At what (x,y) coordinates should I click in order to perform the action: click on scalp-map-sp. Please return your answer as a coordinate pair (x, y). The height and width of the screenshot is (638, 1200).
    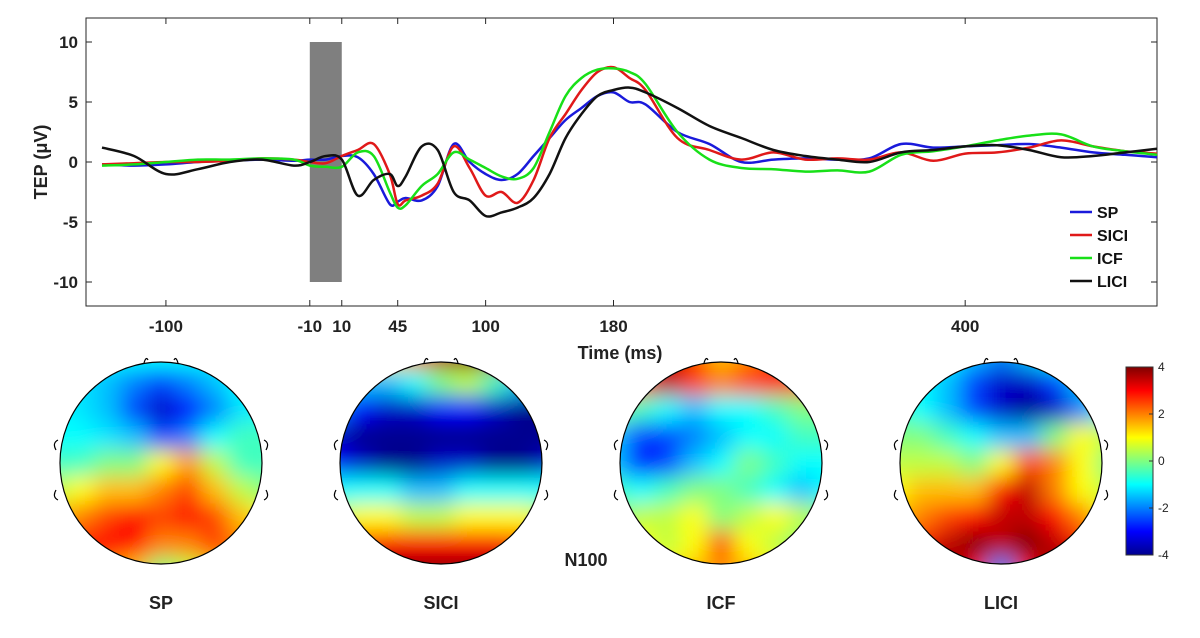
    Looking at the image, I should click on (161, 463).